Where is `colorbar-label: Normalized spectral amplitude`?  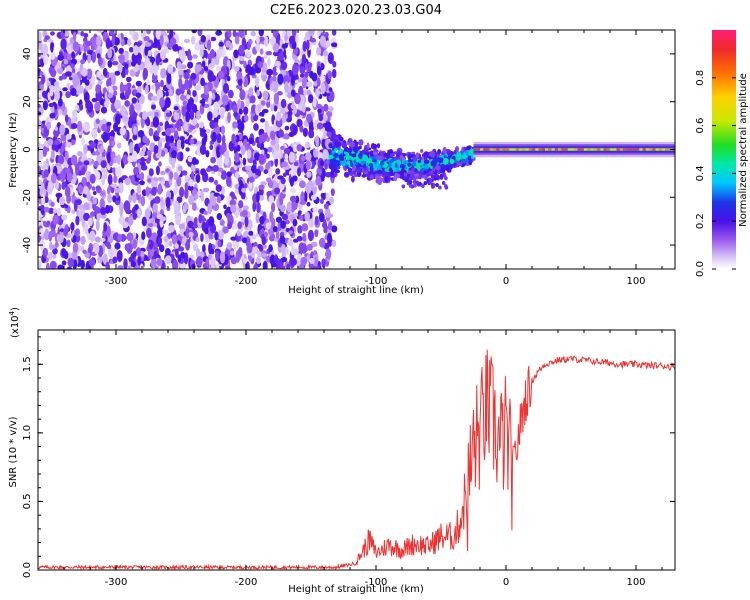 colorbar-label: Normalized spectral amplitude is located at coordinates (743, 150).